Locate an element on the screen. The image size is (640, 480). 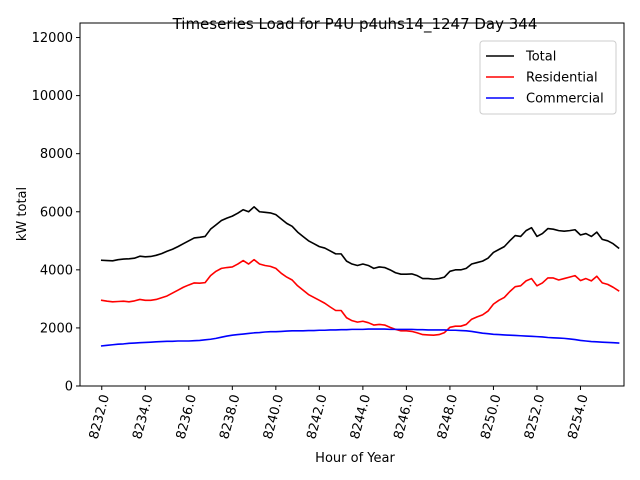
y-tick-label: 12000 is located at coordinates (52, 38).